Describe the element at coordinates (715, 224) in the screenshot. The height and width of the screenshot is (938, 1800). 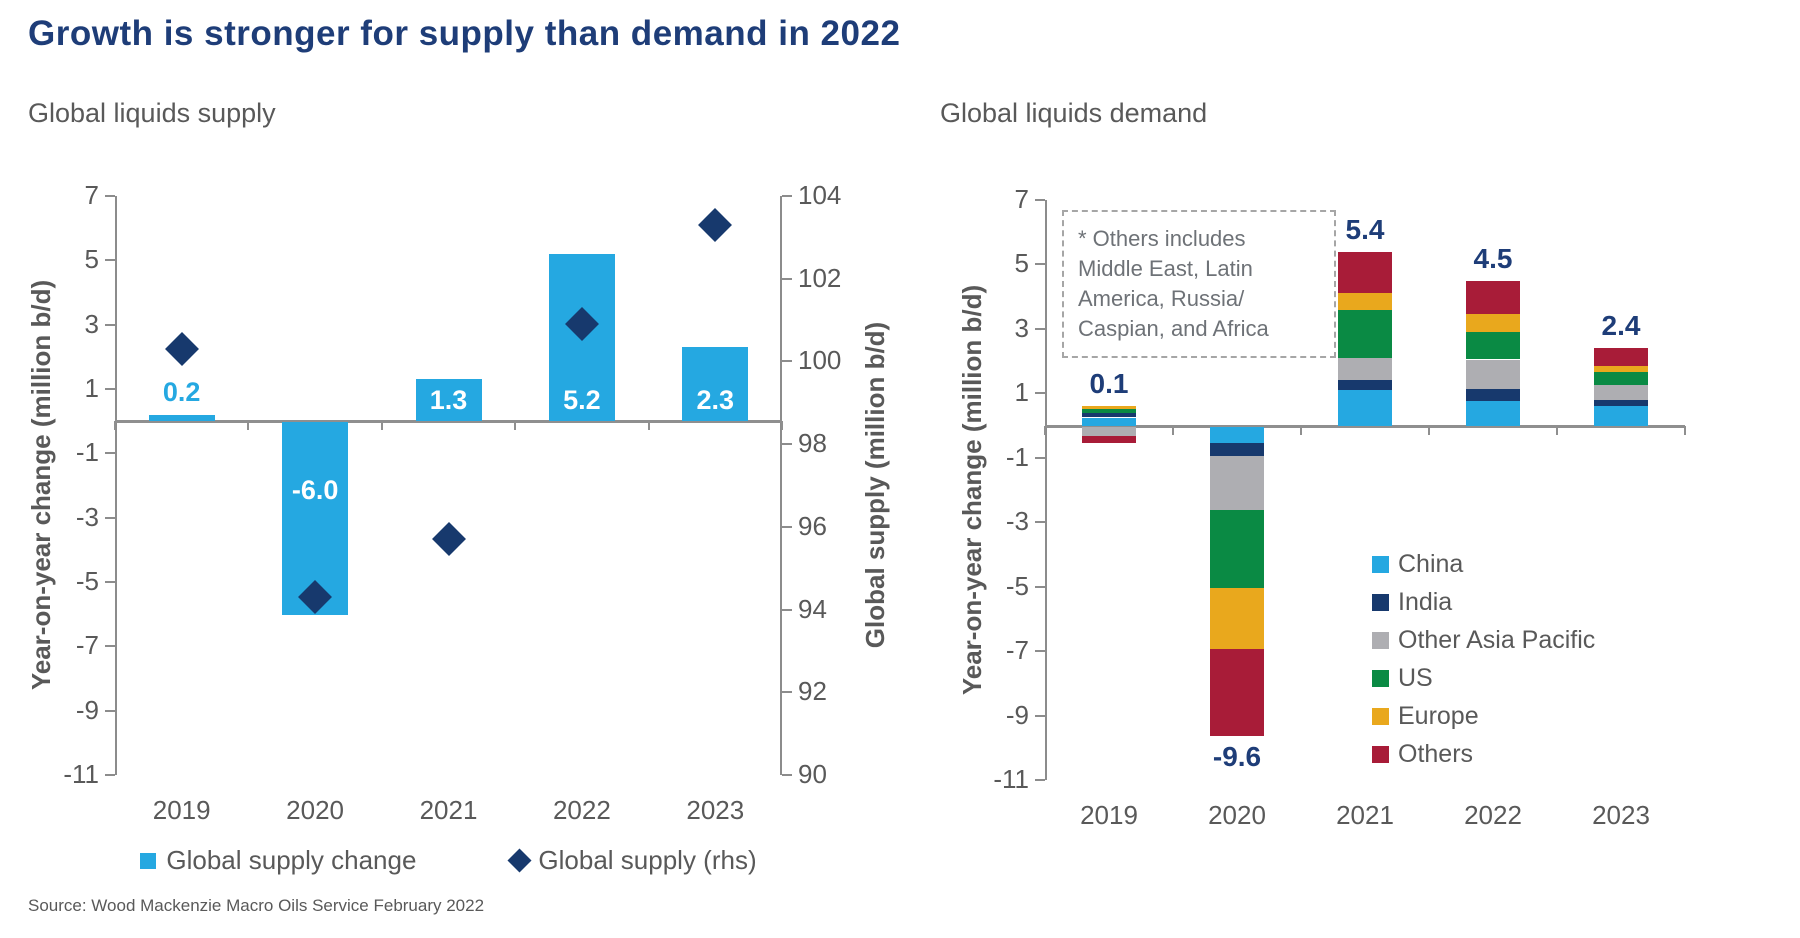
I see `supply-diamond-2023` at that location.